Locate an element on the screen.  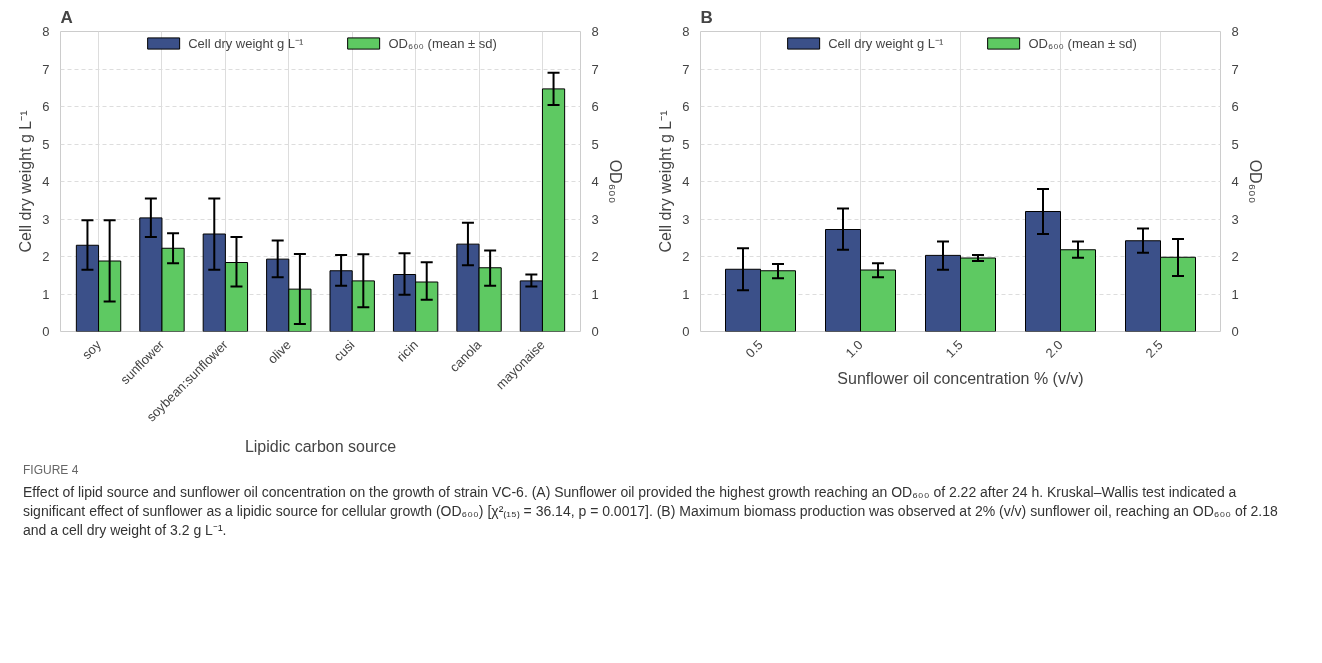
x-tick-label: 1.0 is located at coordinates (854, 349).